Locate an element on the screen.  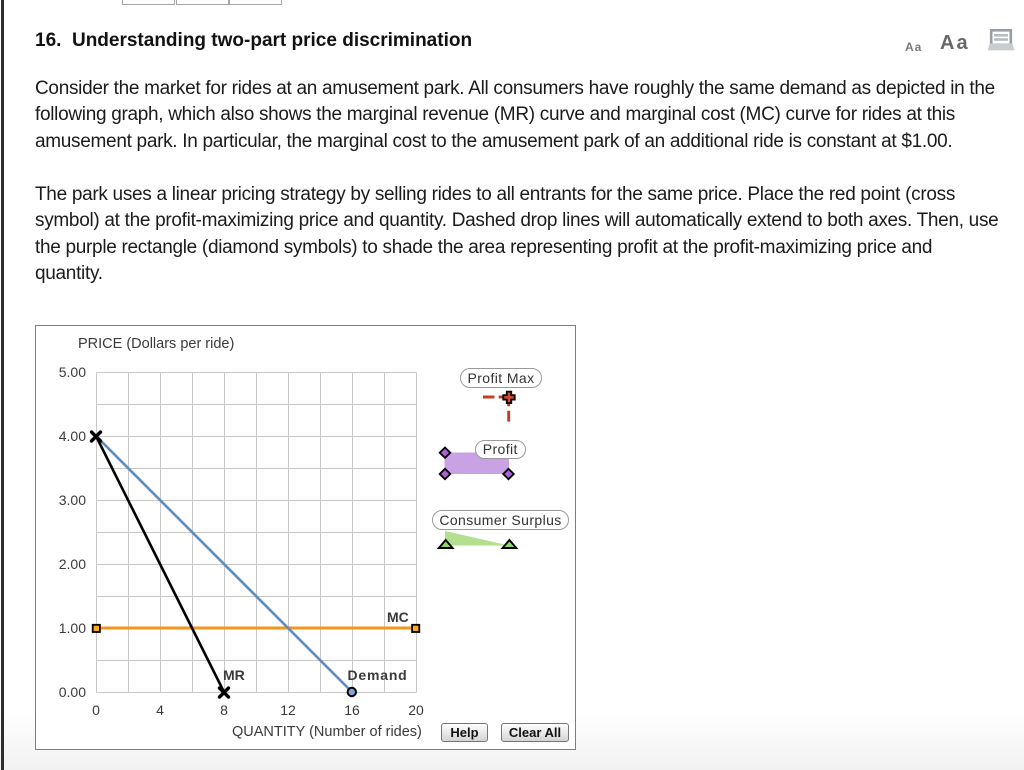
svg-text: Demand is located at coordinates (378, 675).